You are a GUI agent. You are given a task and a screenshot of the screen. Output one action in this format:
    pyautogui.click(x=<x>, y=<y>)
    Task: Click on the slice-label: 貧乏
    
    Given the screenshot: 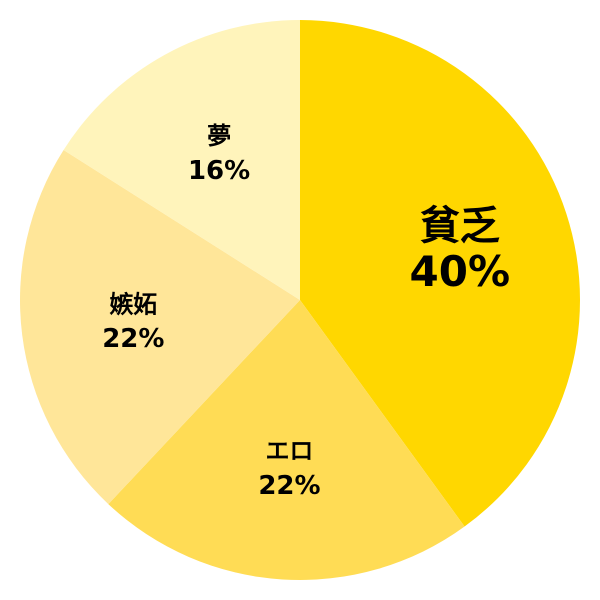 What is the action you would take?
    pyautogui.click(x=460, y=226)
    